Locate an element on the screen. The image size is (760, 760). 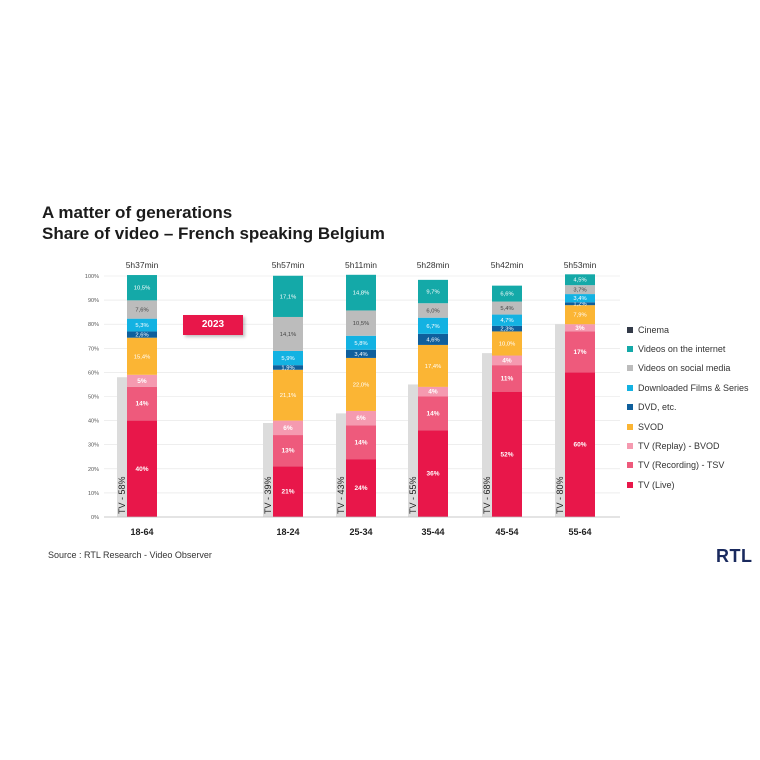
data-label: 5,4% is located at coordinates (506, 309).